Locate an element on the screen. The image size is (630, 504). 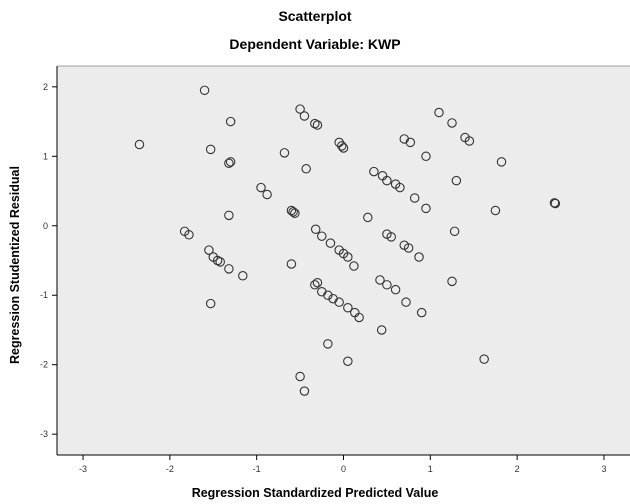
x-tick-label: -1 is located at coordinates (257, 469).